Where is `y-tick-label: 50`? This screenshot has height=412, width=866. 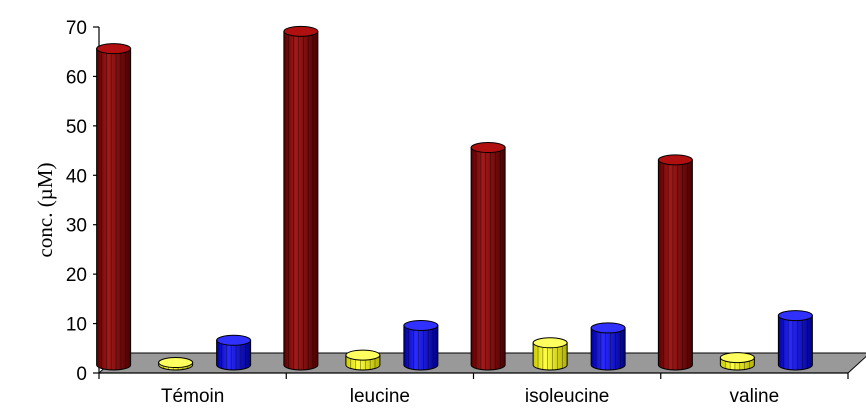
y-tick-label: 50 is located at coordinates (76, 127).